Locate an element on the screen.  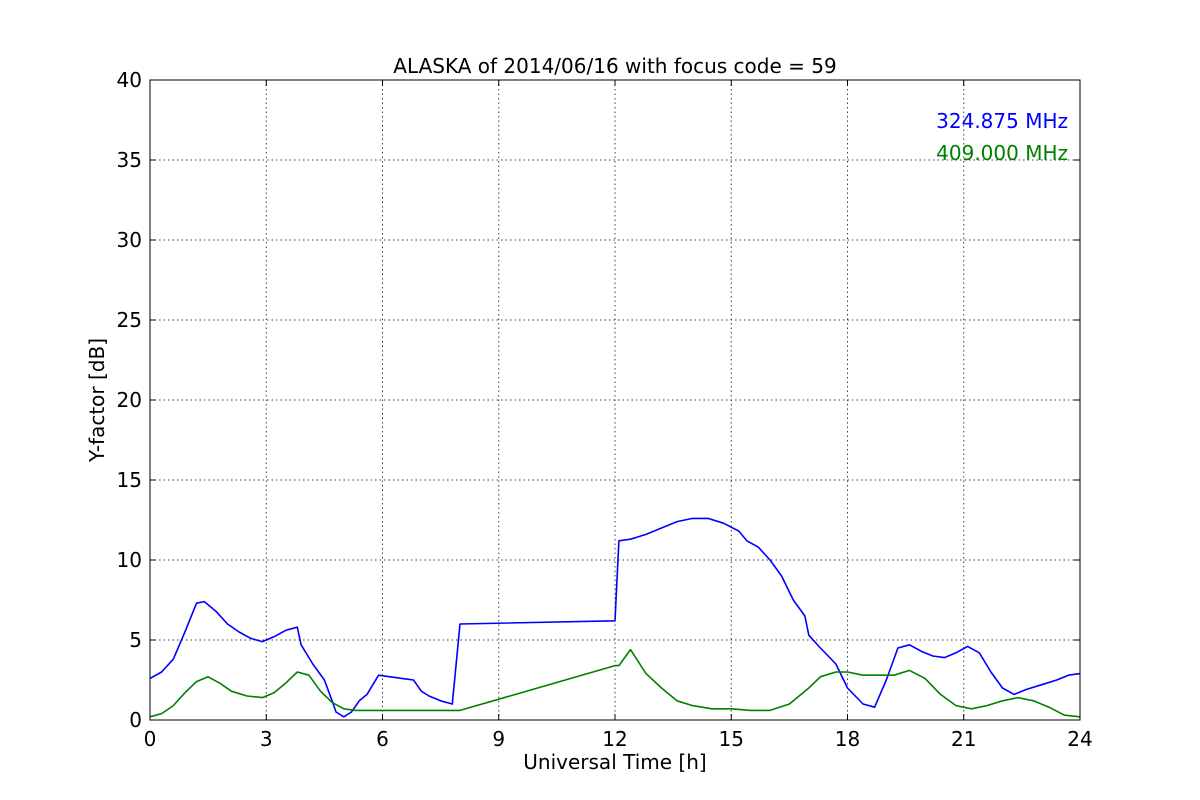
x-tick-label: 21 is located at coordinates (963, 739).